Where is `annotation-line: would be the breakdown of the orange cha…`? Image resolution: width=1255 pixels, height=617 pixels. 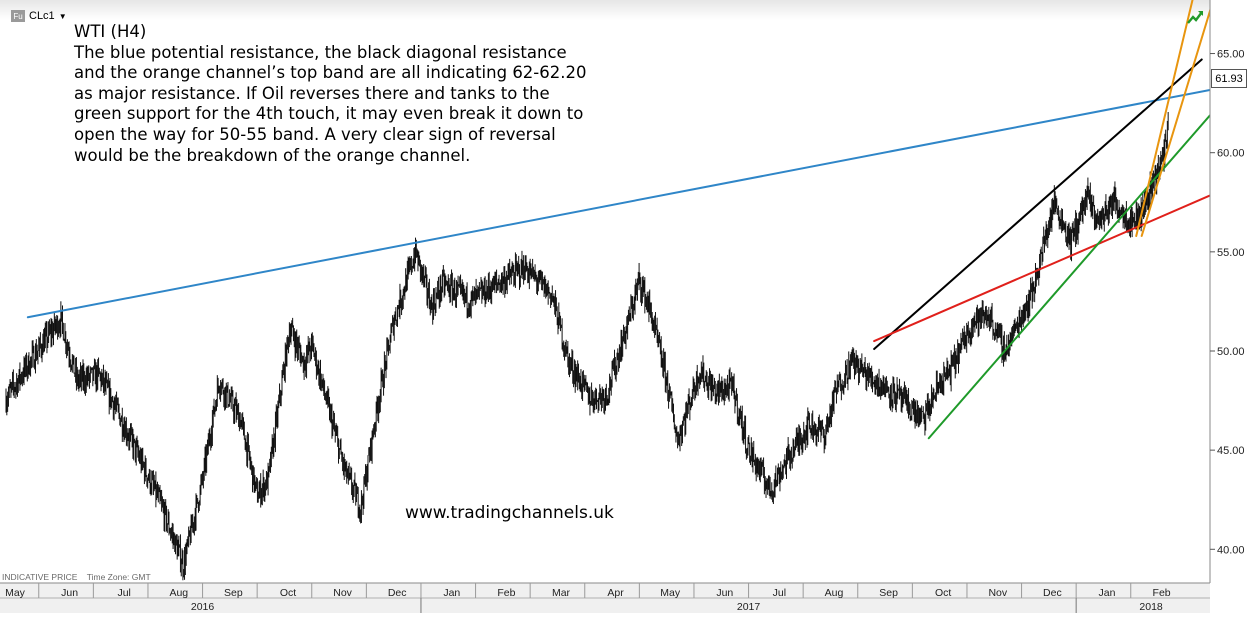
annotation-line: would be the breakdown of the orange cha… is located at coordinates (272, 155).